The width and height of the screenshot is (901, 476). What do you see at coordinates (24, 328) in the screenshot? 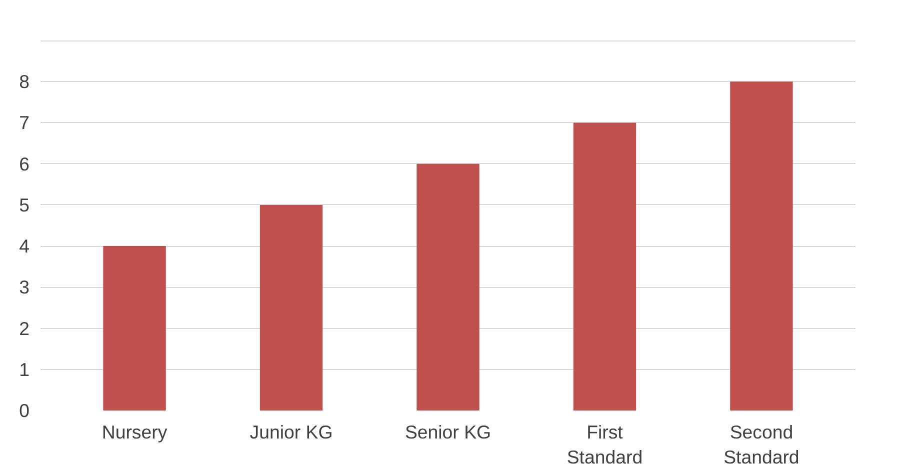
I see `y-tick-label: 2` at bounding box center [24, 328].